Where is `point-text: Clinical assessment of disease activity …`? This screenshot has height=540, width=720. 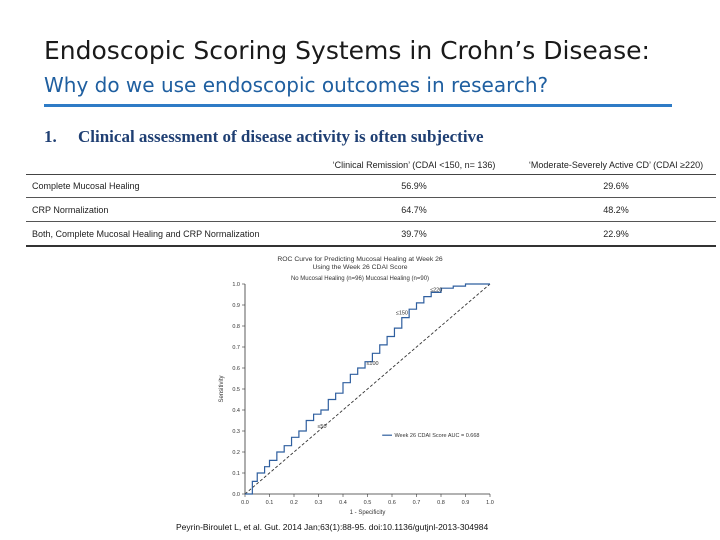 point-text: Clinical assessment of disease activity … is located at coordinates (281, 136).